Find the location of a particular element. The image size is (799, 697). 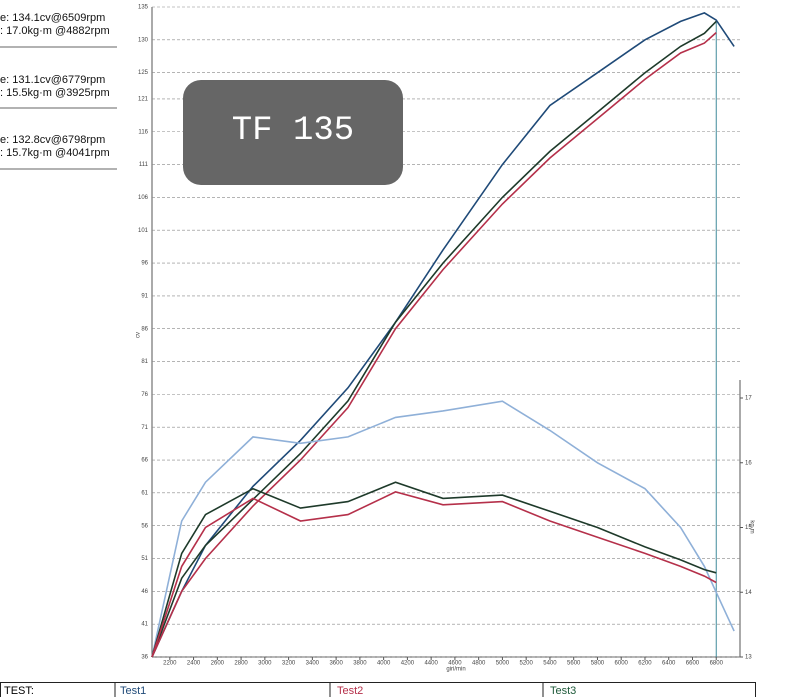

y-tick-label: 125 is located at coordinates (143, 73).